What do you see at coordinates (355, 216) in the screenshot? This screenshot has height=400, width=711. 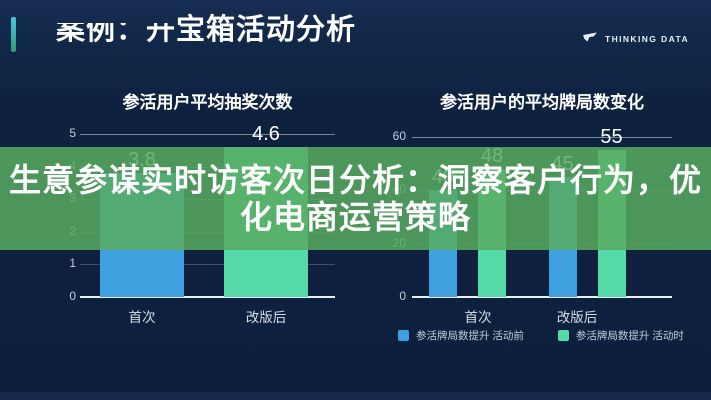 I see `headline-line-2: 化电商运营策略` at bounding box center [355, 216].